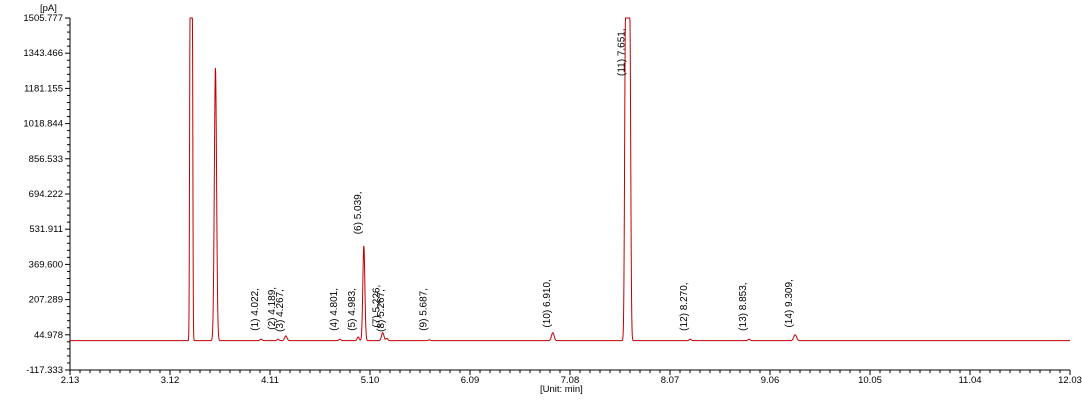 The image size is (1082, 407). What do you see at coordinates (670, 380) in the screenshot?
I see `x-tick-label: 8.07` at bounding box center [670, 380].